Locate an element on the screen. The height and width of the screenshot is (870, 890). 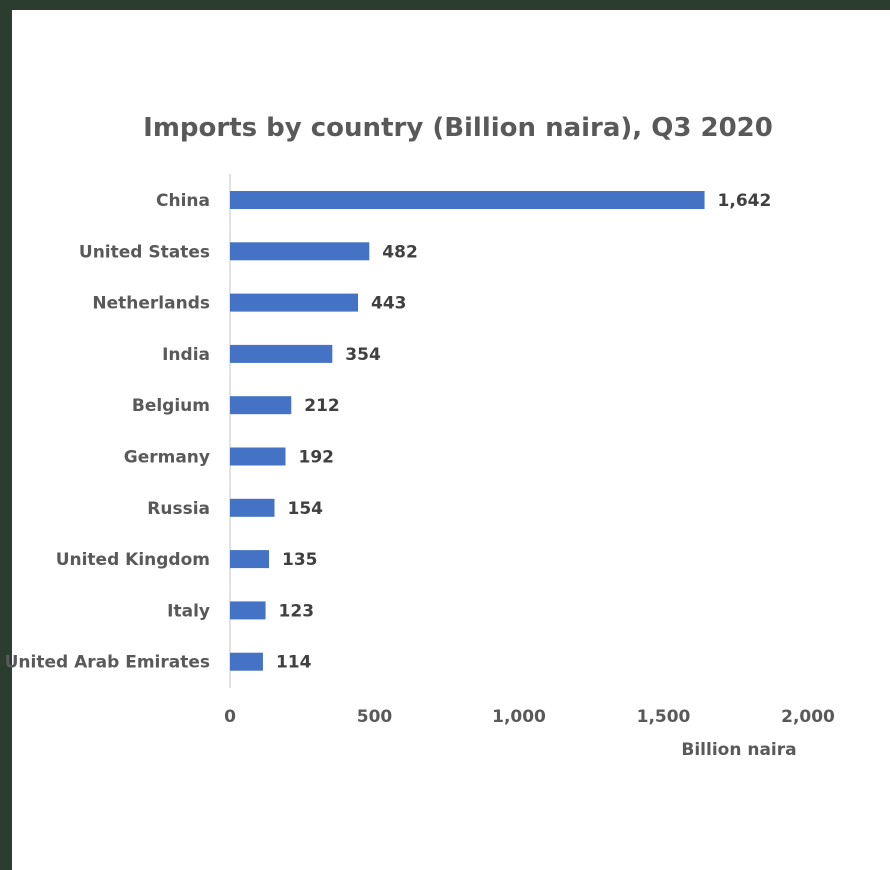
data-label-italy: 123 is located at coordinates (297, 611).